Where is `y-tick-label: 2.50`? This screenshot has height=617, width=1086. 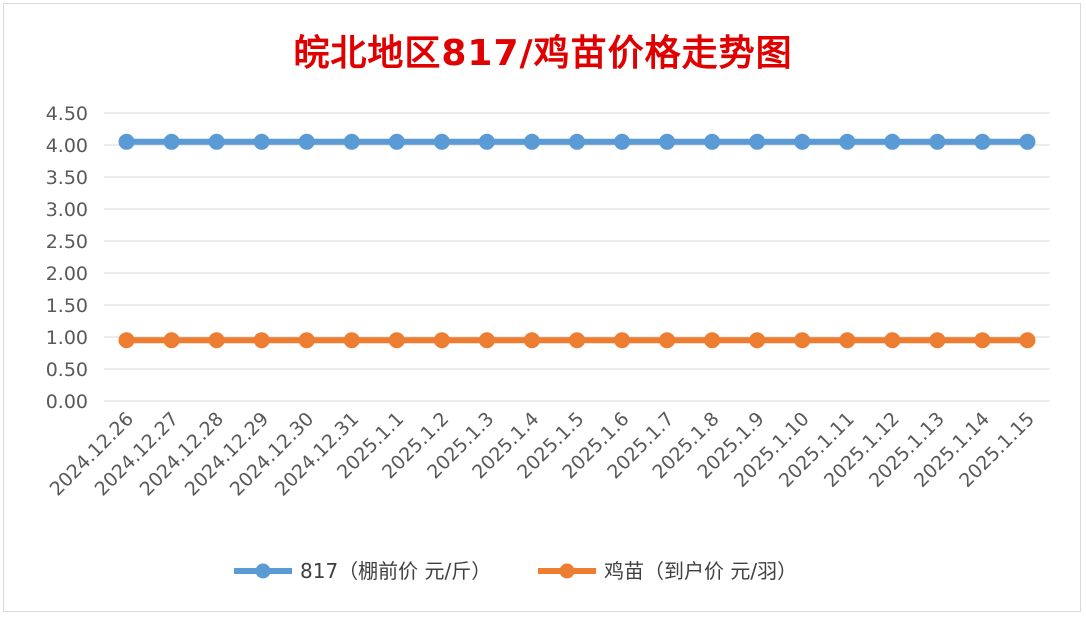 y-tick-label: 2.50 is located at coordinates (67, 242).